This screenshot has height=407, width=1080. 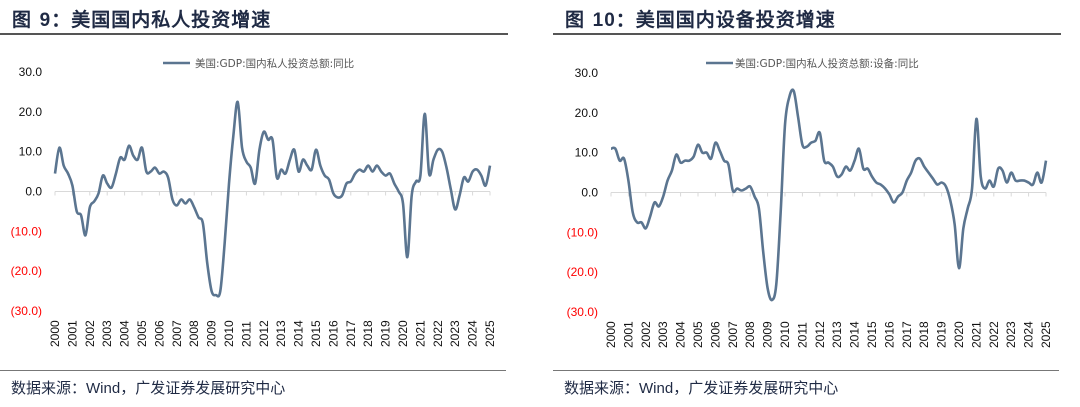 What do you see at coordinates (735, 20) in the screenshot?
I see `title-text: 美国国内设备投资增速` at bounding box center [735, 20].